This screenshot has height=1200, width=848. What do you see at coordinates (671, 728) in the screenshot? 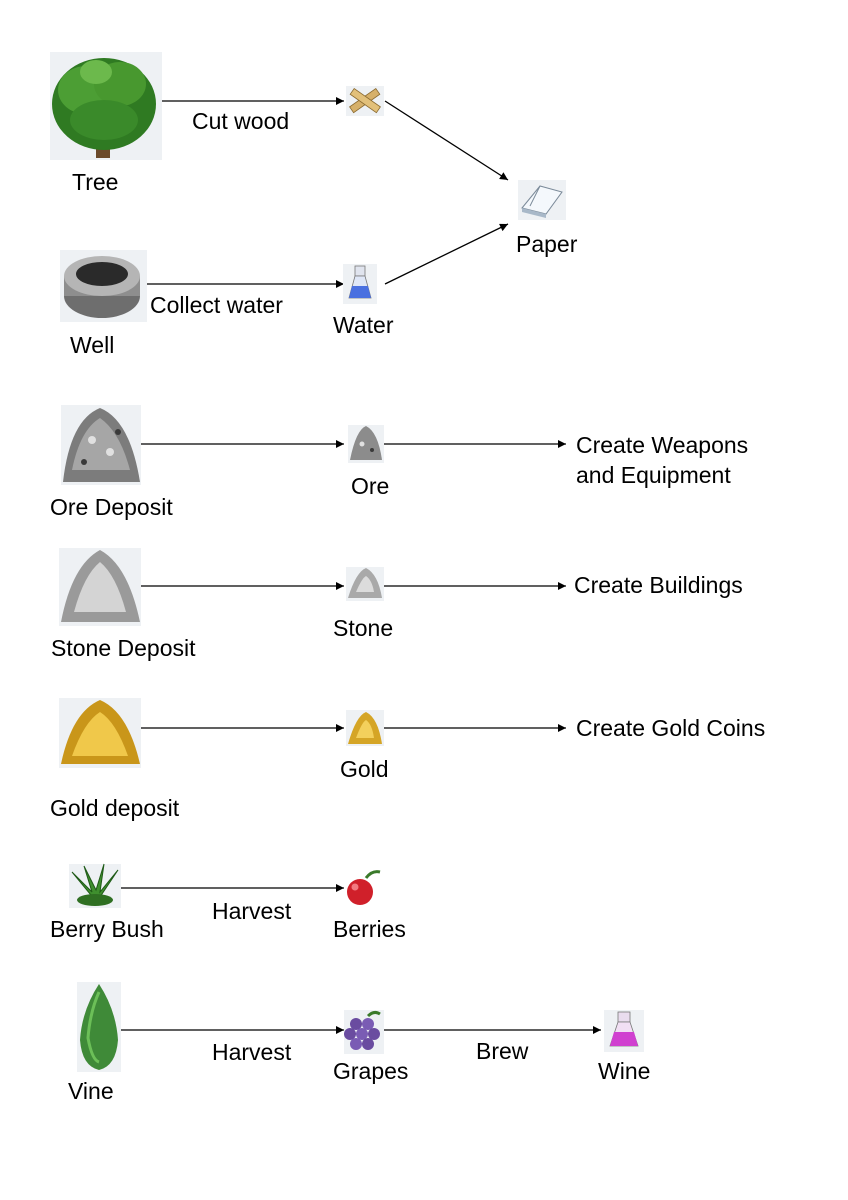
I see `gold-coins-outcome-label: Create Gold Coins` at bounding box center [671, 728].